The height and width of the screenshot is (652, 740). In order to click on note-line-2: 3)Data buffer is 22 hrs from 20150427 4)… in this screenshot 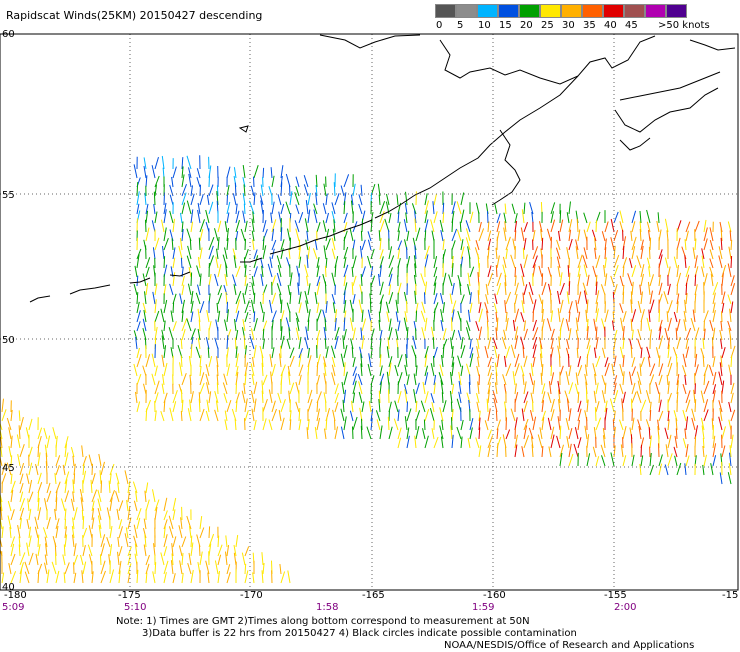, I will do `click(359, 634)`.